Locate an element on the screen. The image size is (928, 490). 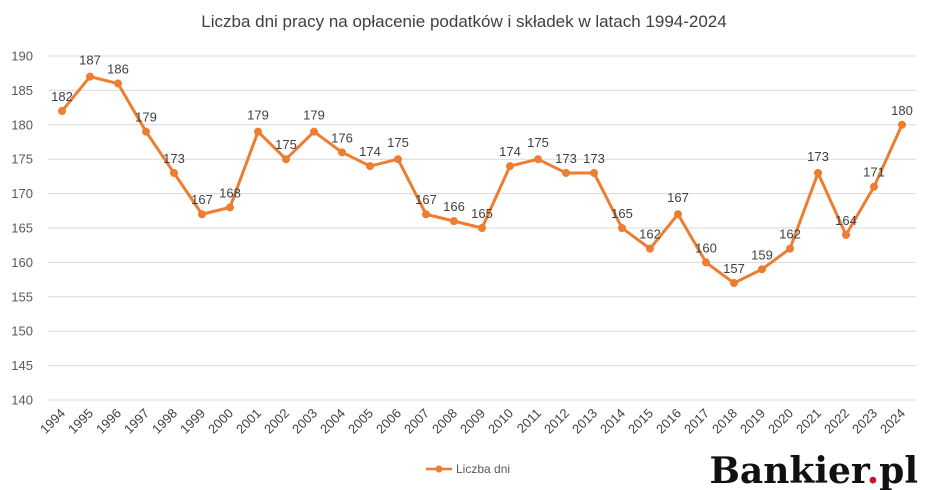
data-point-2002 is located at coordinates (286, 159).